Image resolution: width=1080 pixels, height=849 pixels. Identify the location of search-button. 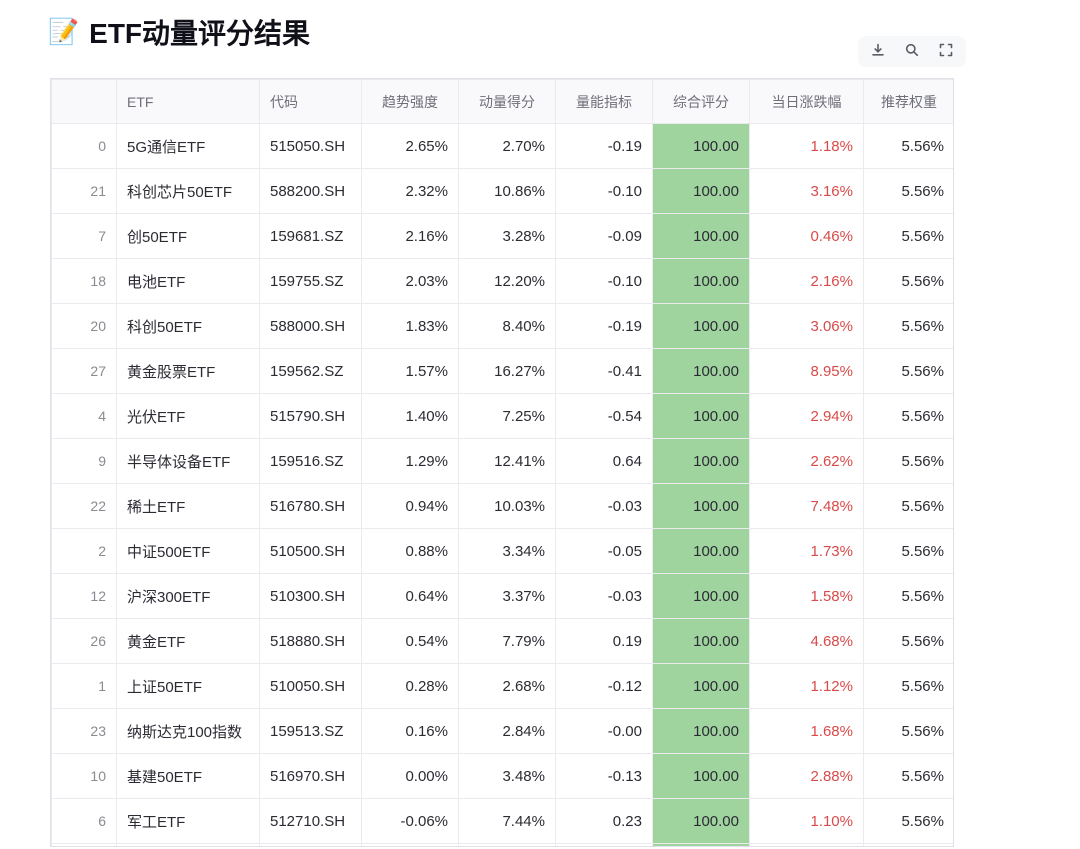
(912, 51).